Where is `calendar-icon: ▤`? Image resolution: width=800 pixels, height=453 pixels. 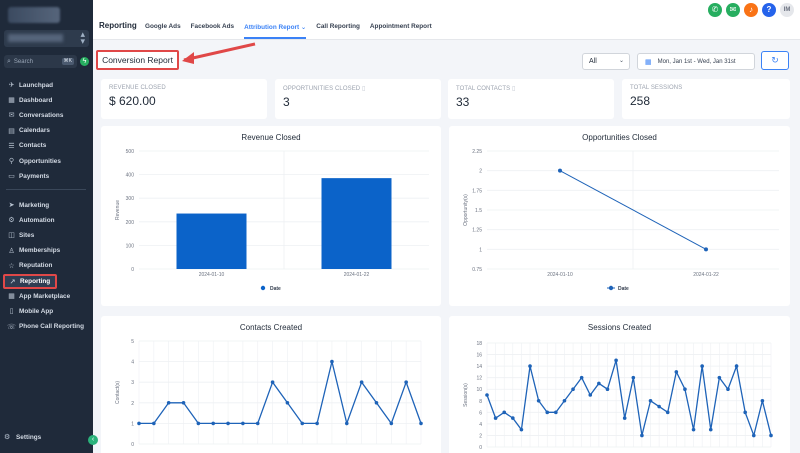 calendar-icon: ▤ is located at coordinates (11, 131).